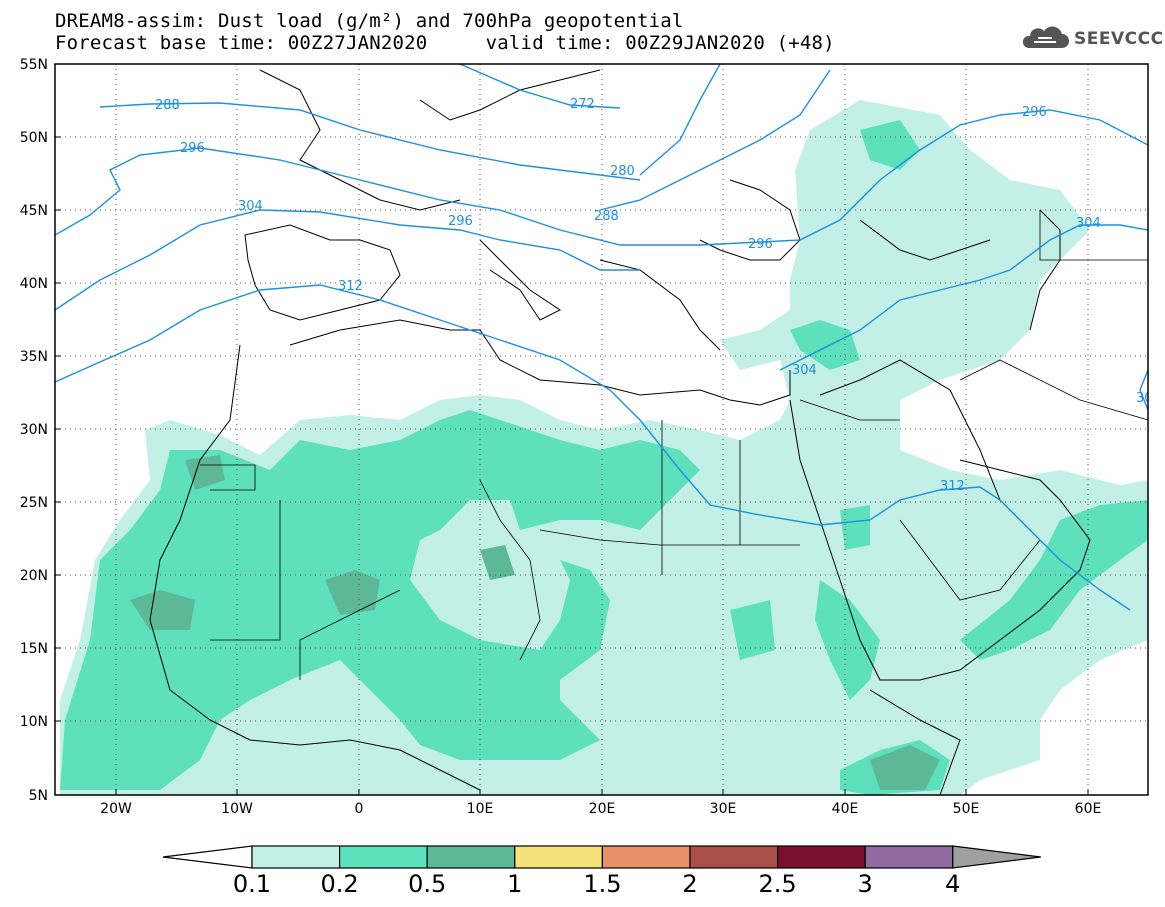 The height and width of the screenshot is (907, 1165). I want to click on lon-label: 10E, so click(480, 809).